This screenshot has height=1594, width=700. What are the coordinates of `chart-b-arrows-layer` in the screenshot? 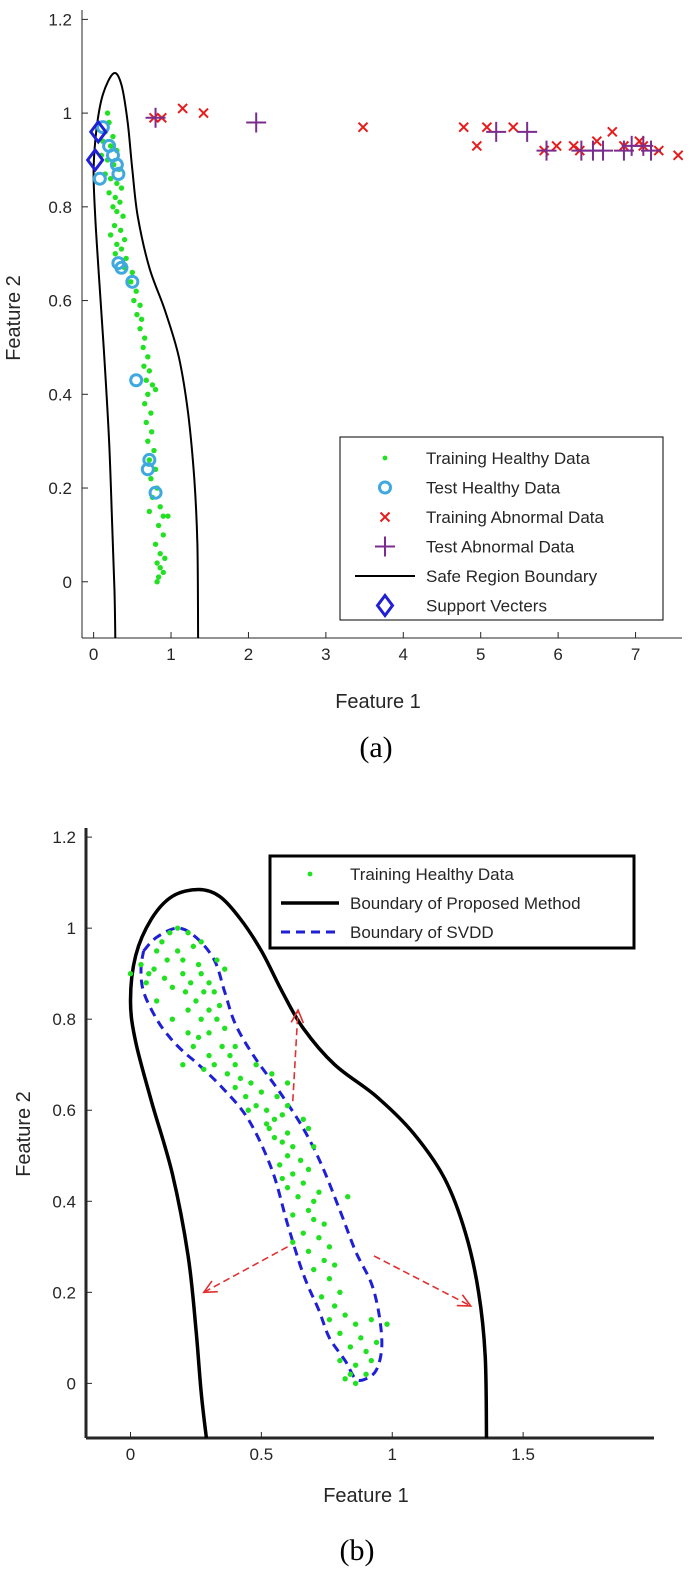 It's located at (337, 1157).